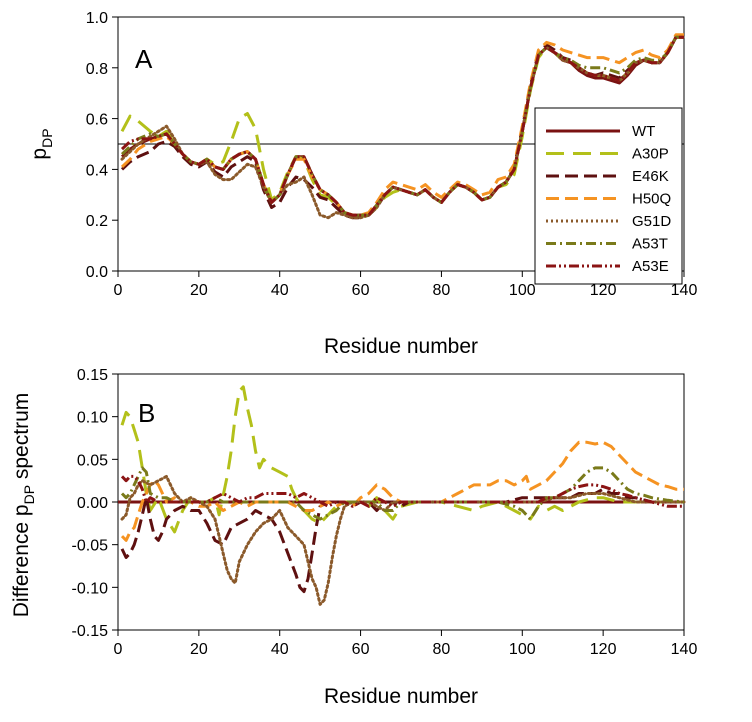  What do you see at coordinates (97, 221) in the screenshot?
I see `panel-a-y-tick-label: 0.2` at bounding box center [97, 221].